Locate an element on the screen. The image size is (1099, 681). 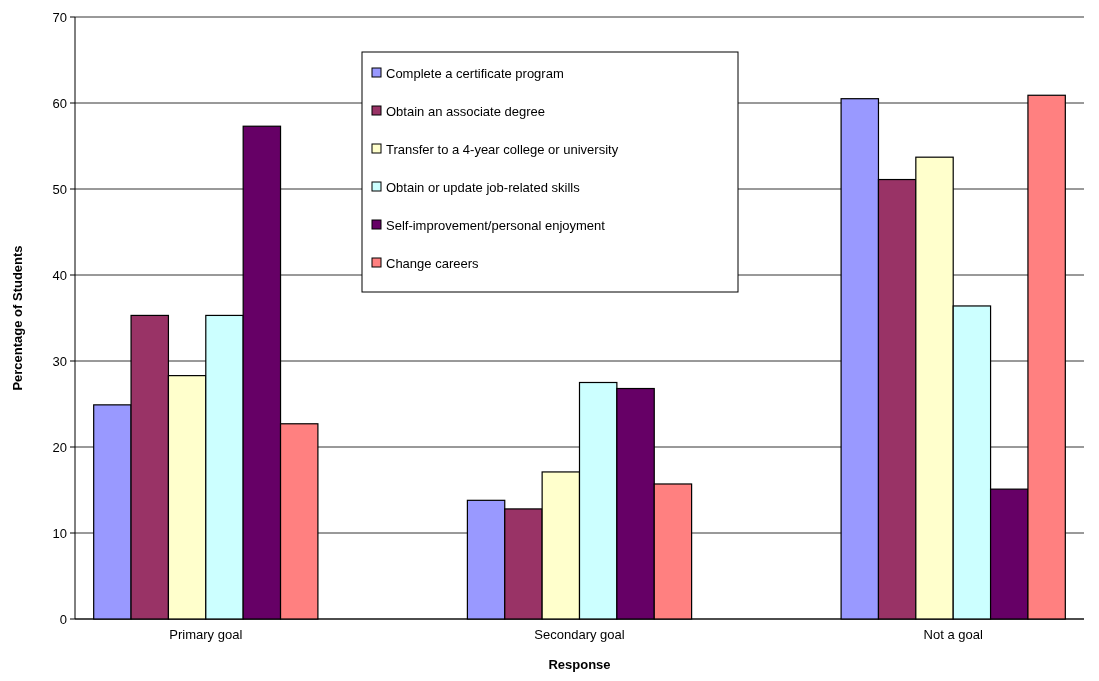
legend-label: Complete a certificate program is located at coordinates (475, 73).